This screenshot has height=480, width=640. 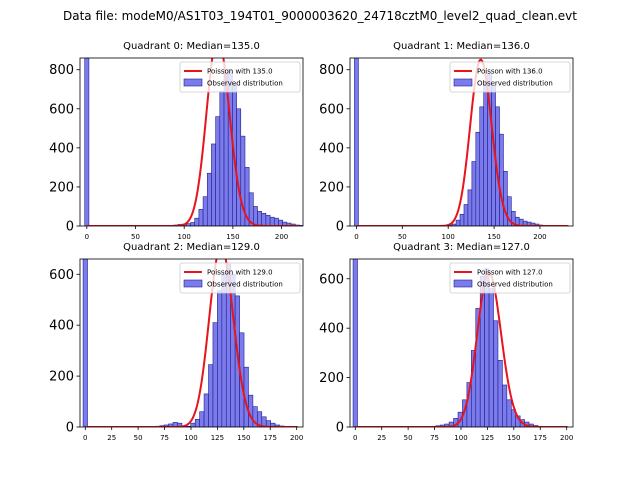 What do you see at coordinates (510, 72) in the screenshot?
I see `legend-label-poisson: Poisson with 136.0` at bounding box center [510, 72].